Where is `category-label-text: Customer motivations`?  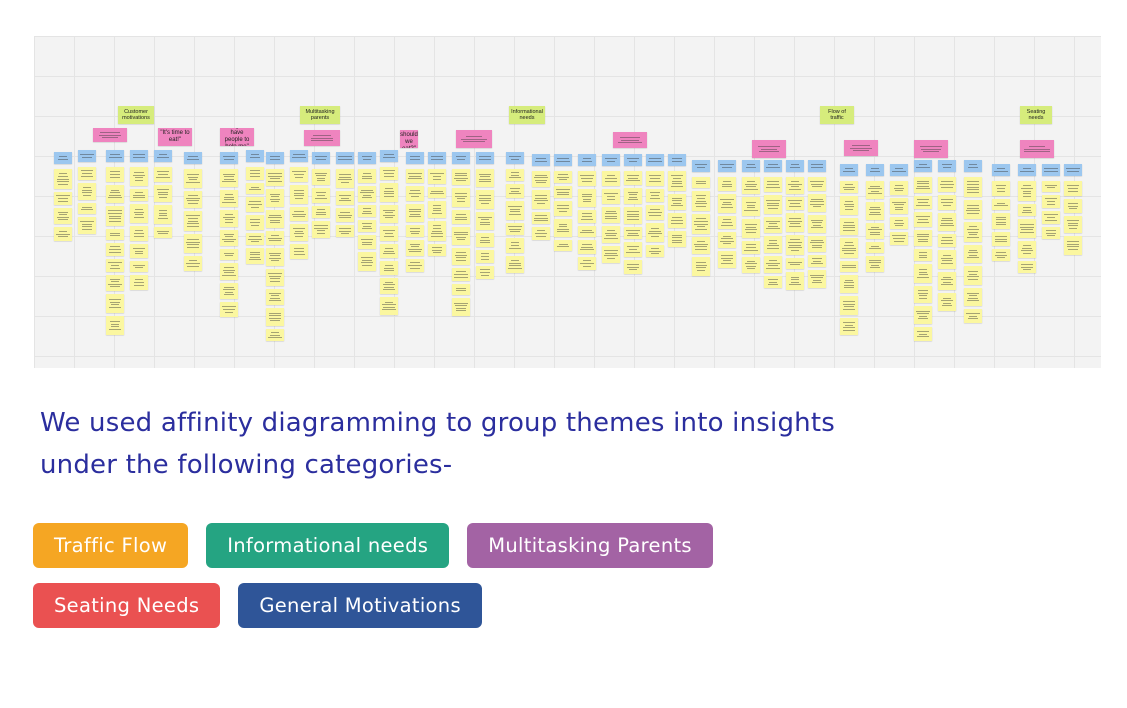 category-label-text: Customer motivations is located at coordinates (136, 115).